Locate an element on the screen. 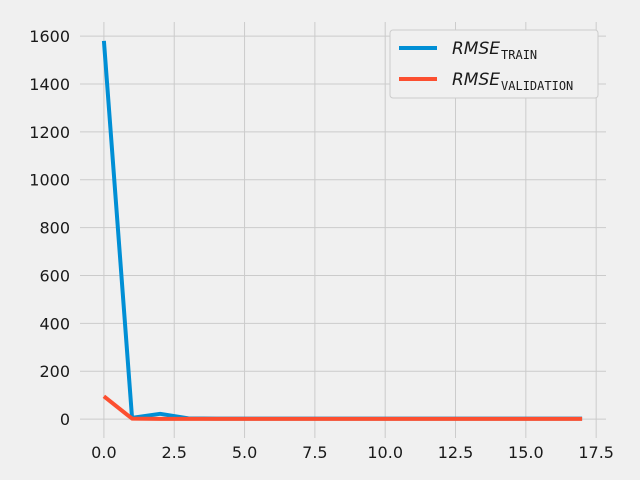  x-tick-label: 17.5 is located at coordinates (596, 452).